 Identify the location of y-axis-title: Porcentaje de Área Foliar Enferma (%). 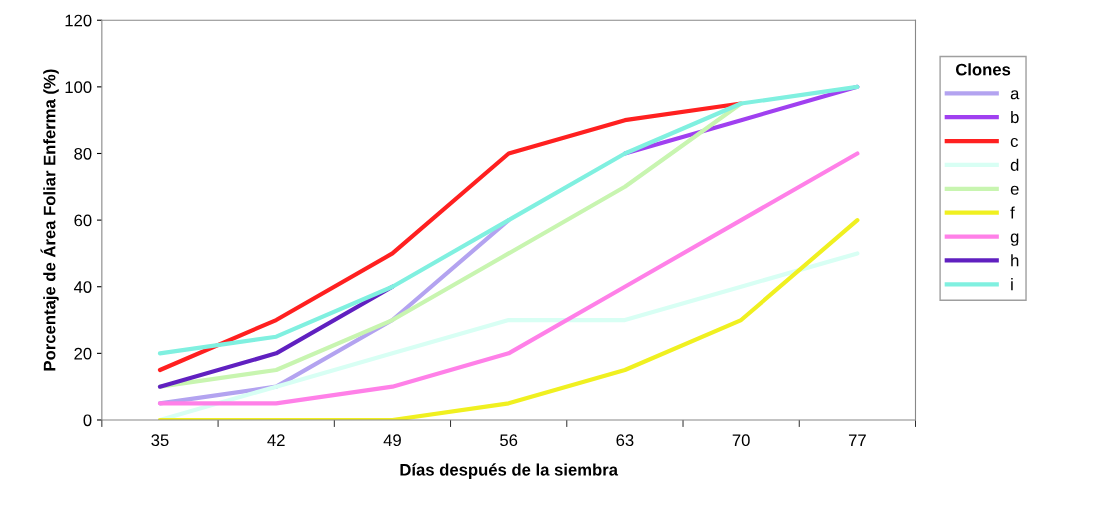
(49, 220).